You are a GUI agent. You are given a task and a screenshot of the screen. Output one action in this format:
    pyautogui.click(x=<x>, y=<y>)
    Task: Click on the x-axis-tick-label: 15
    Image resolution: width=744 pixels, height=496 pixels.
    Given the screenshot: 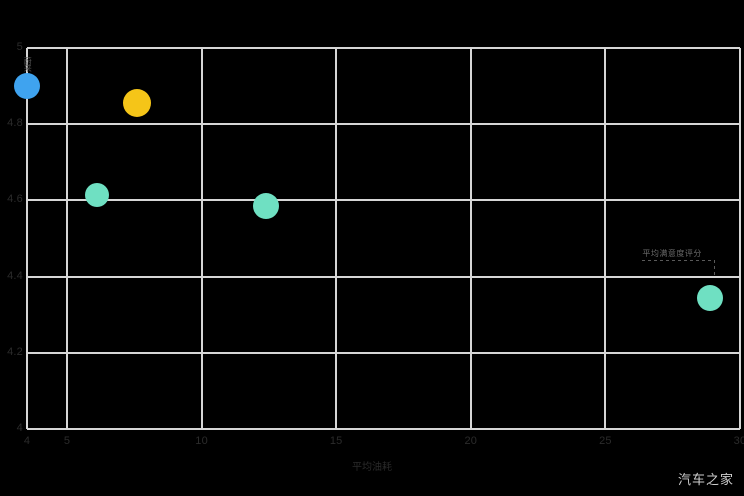 What is the action you would take?
    pyautogui.click(x=336, y=441)
    